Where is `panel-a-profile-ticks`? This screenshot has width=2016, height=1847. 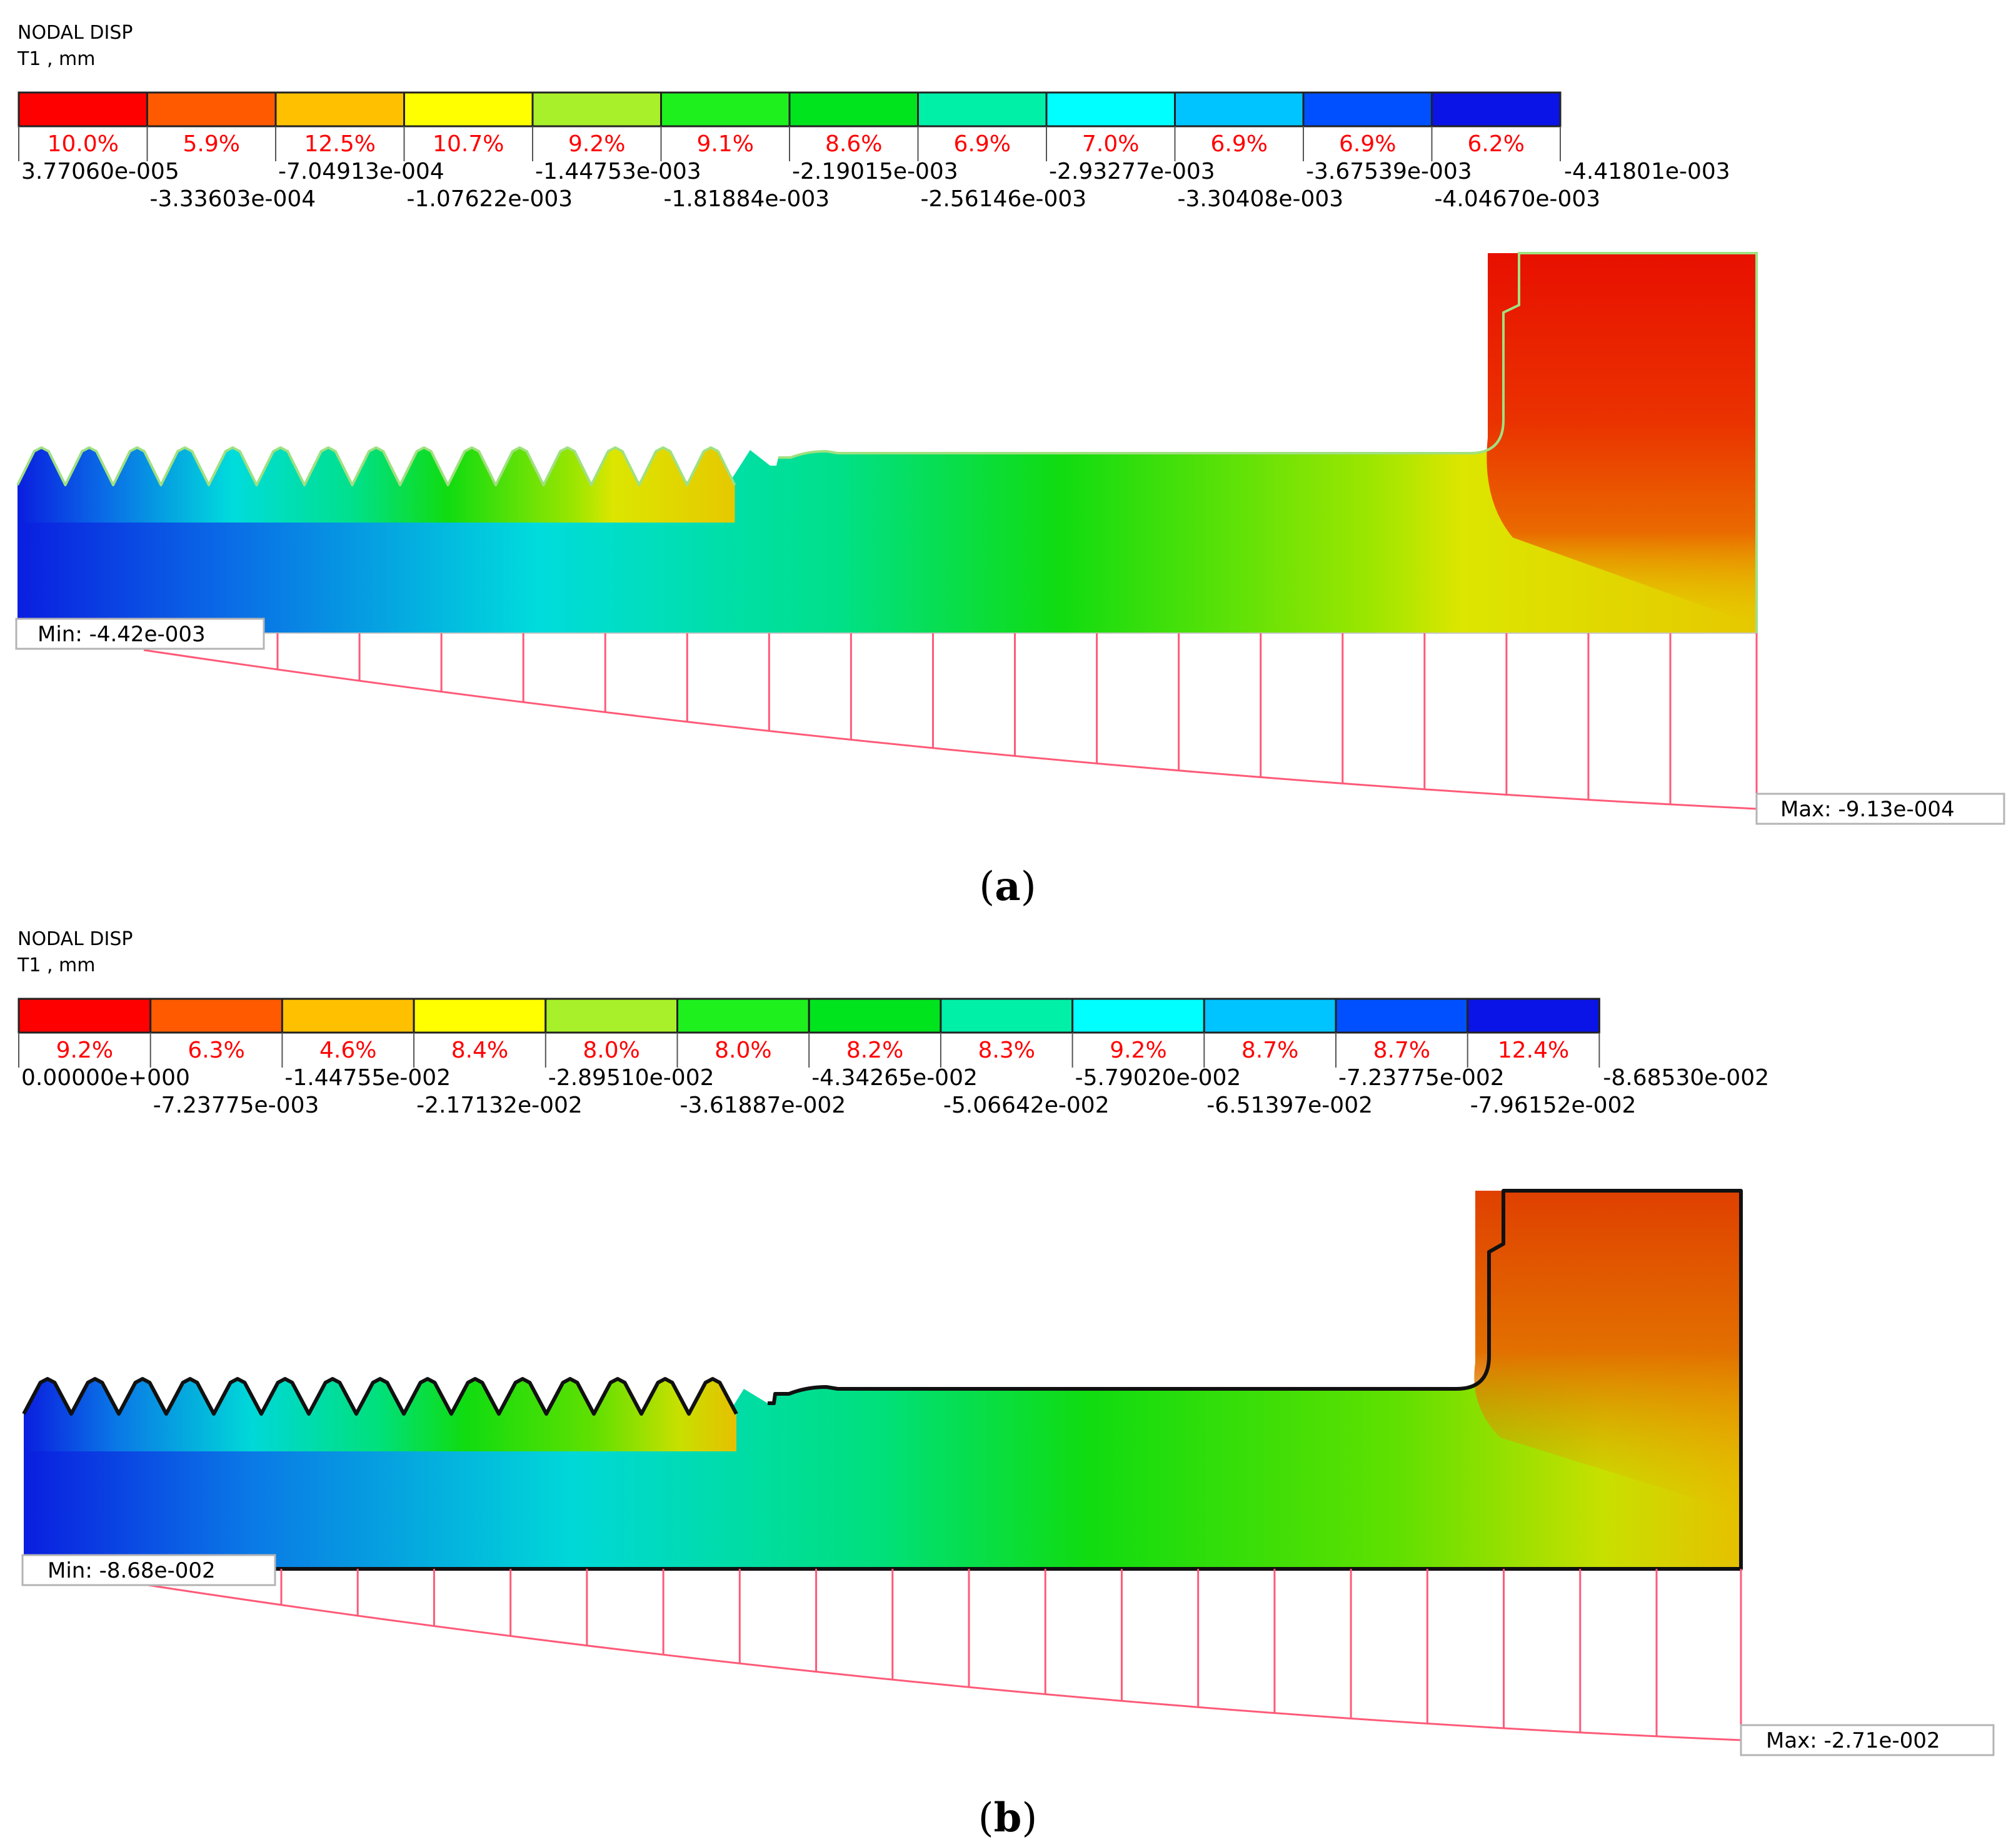
panel-a-profile-ticks is located at coordinates (974, 718).